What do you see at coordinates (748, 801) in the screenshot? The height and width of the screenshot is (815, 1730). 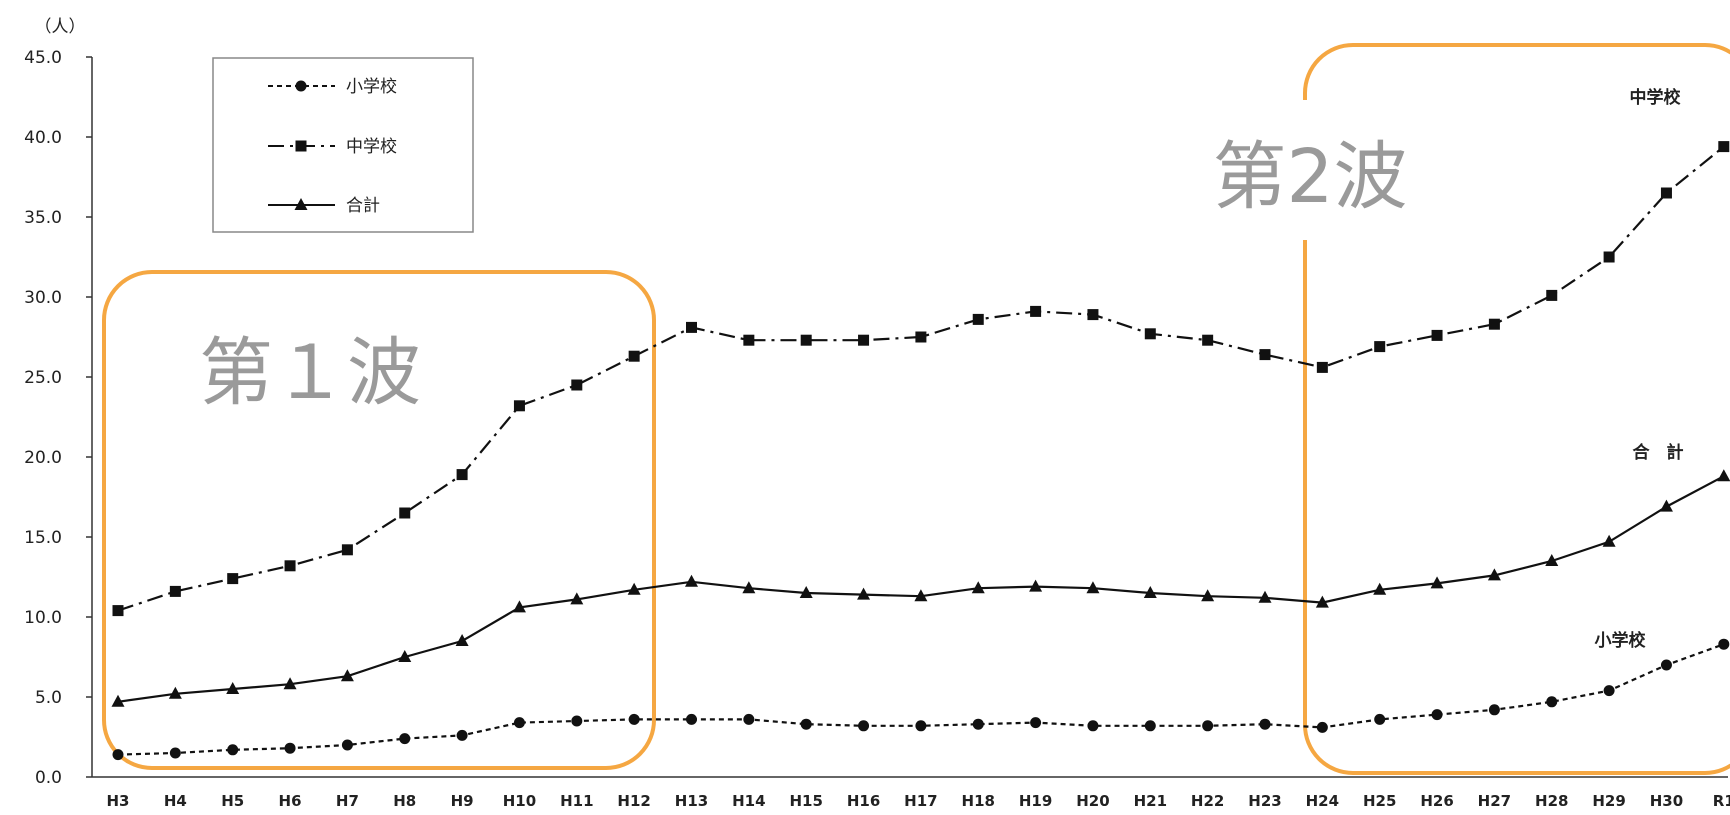 I see `x-tick-label: H14` at bounding box center [748, 801].